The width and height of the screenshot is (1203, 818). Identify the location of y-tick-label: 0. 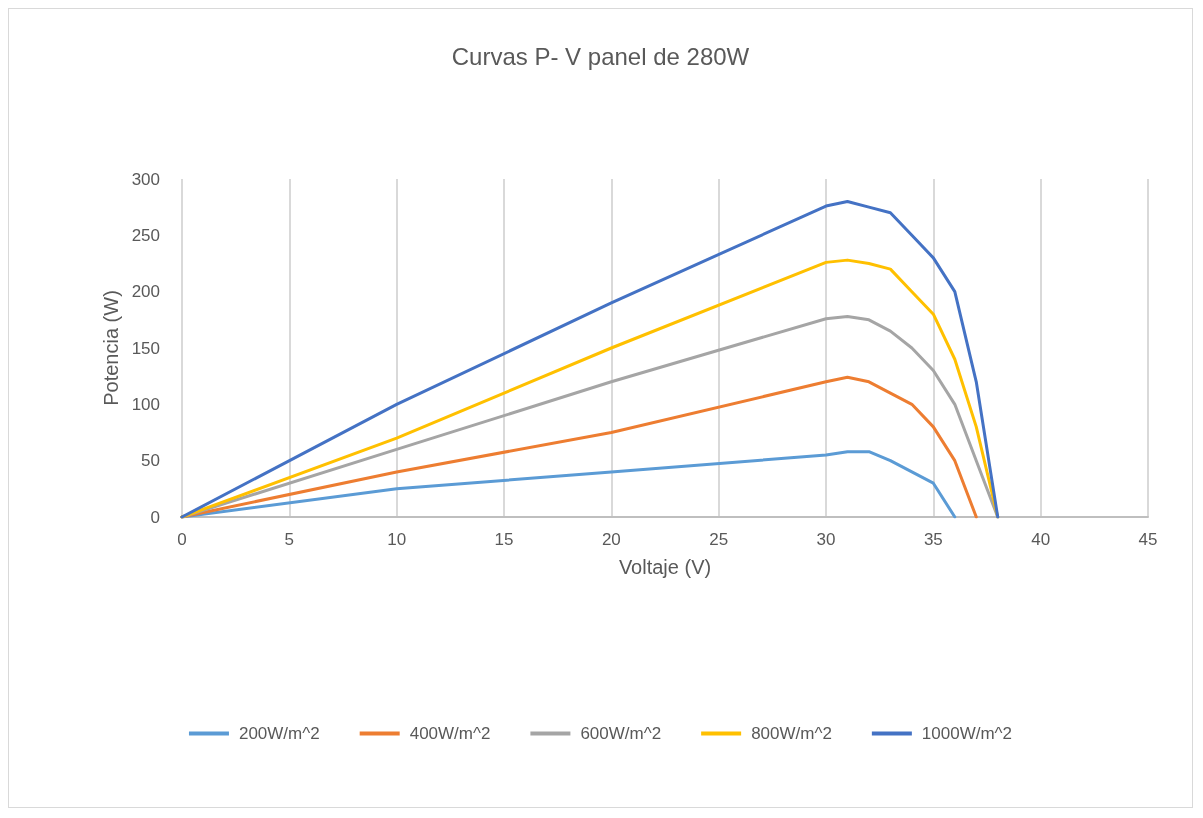
(155, 517).